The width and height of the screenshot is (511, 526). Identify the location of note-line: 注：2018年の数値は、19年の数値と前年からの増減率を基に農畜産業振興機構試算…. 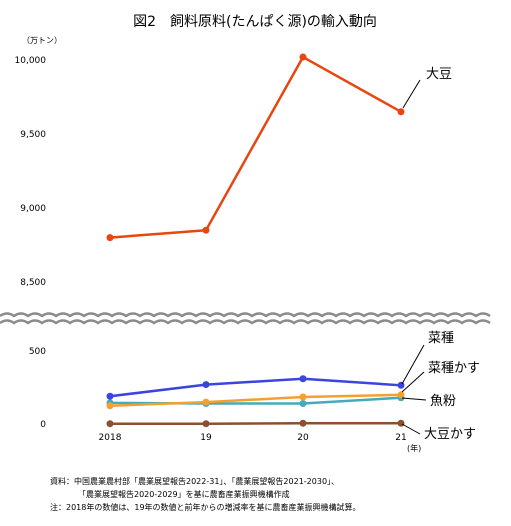
(205, 507).